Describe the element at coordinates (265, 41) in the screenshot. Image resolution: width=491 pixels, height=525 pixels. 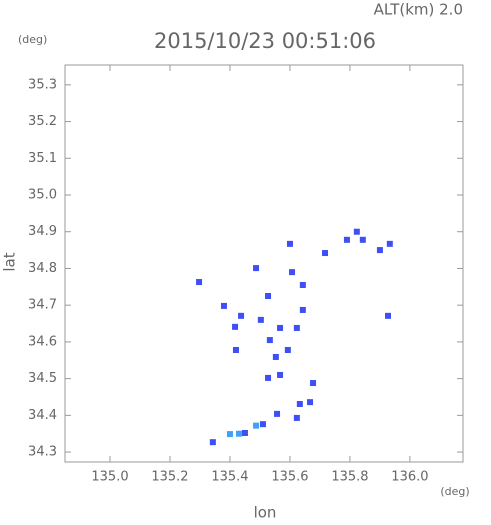
I see `chart-title: 2015/10/23 00:51:06` at that location.